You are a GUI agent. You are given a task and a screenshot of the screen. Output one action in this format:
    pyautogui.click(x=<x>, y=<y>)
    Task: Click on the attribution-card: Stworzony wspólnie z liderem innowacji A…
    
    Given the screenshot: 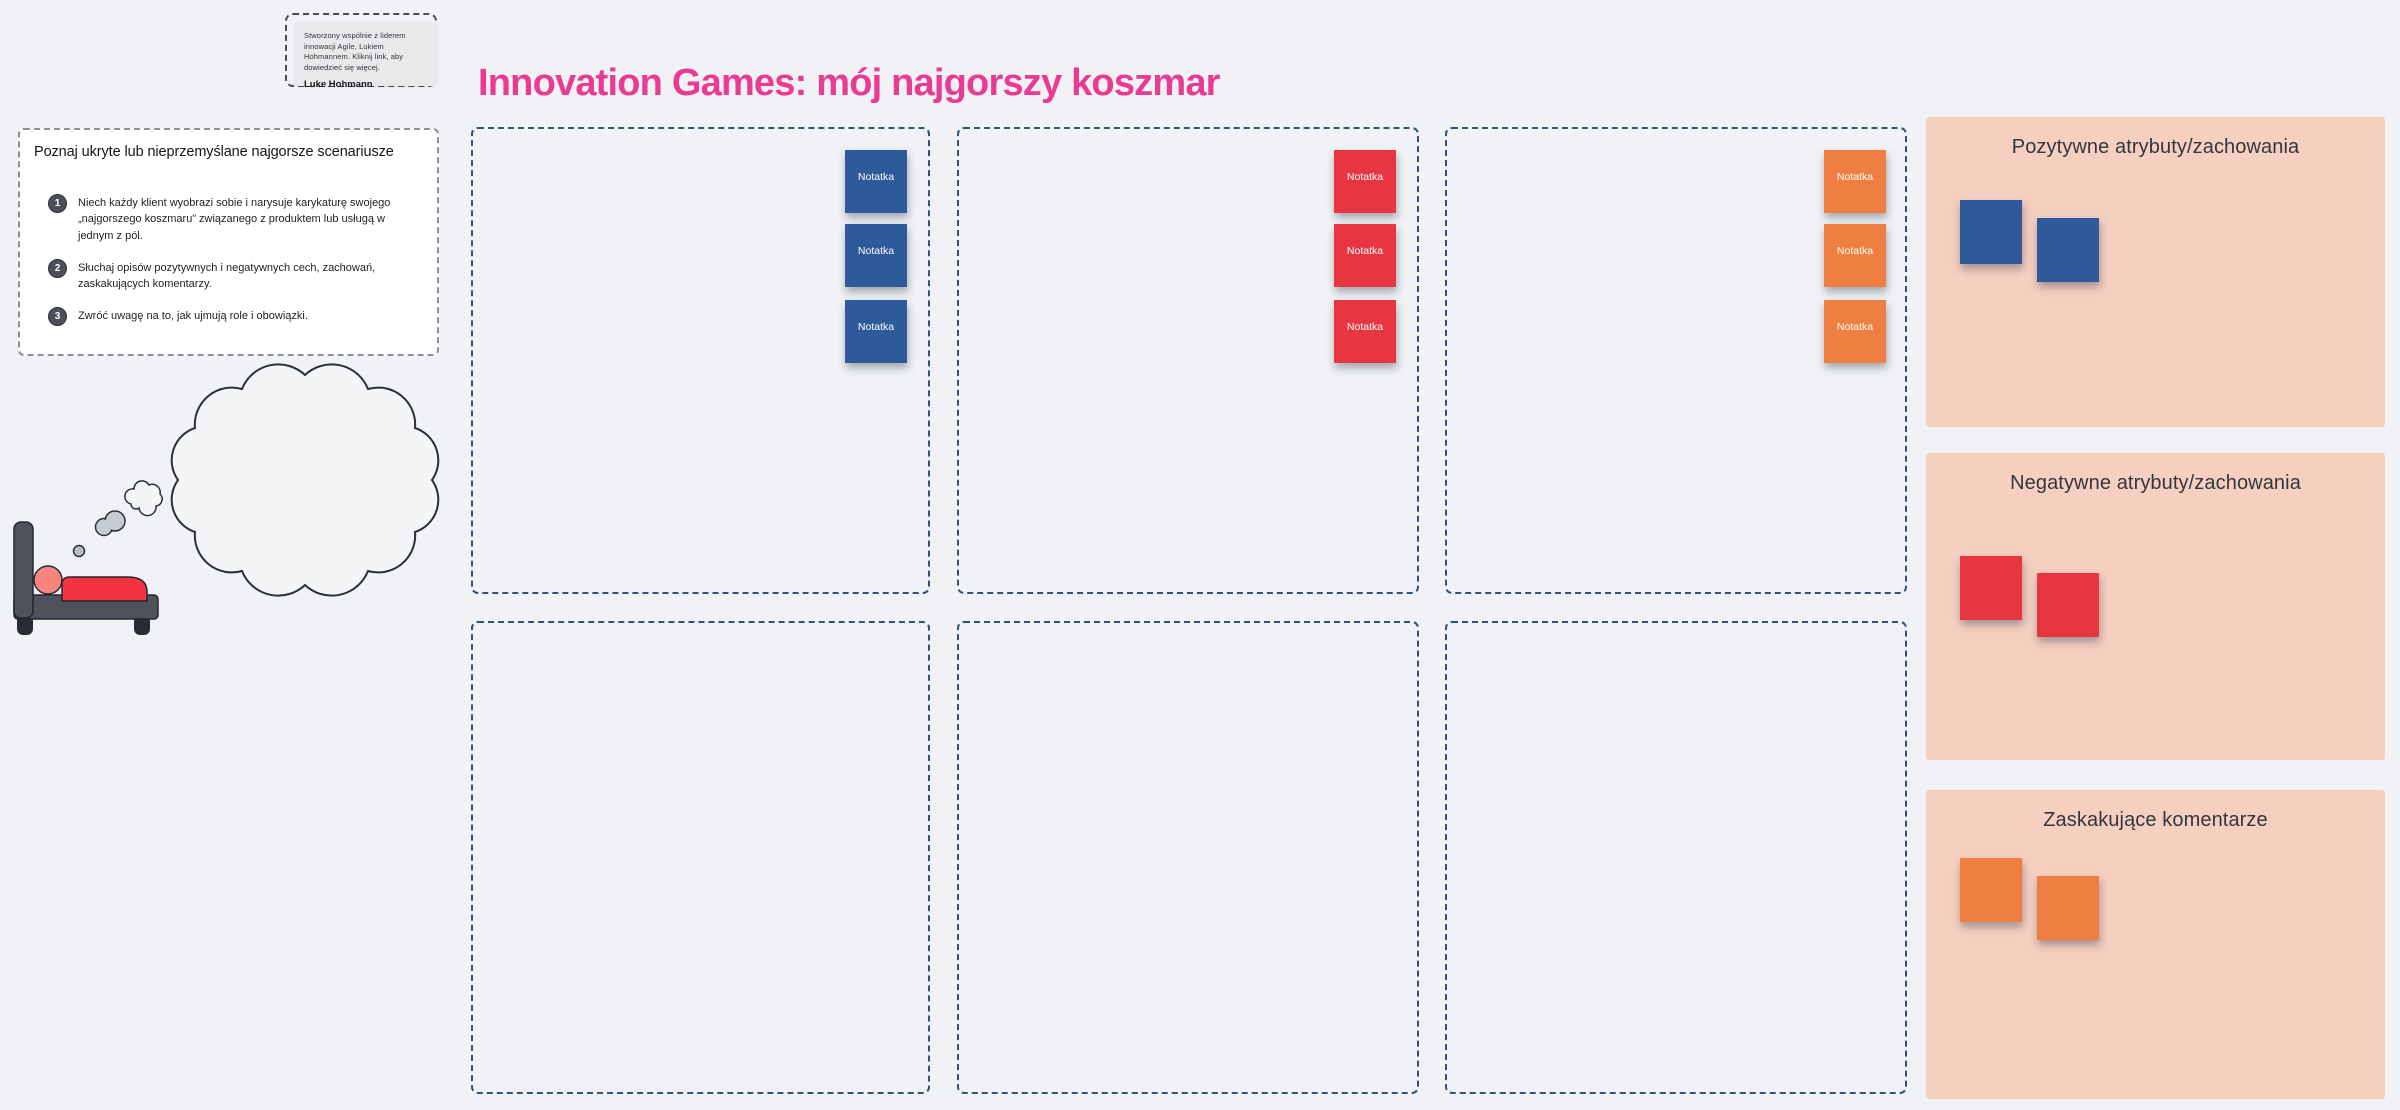 What is the action you would take?
    pyautogui.click(x=366, y=56)
    